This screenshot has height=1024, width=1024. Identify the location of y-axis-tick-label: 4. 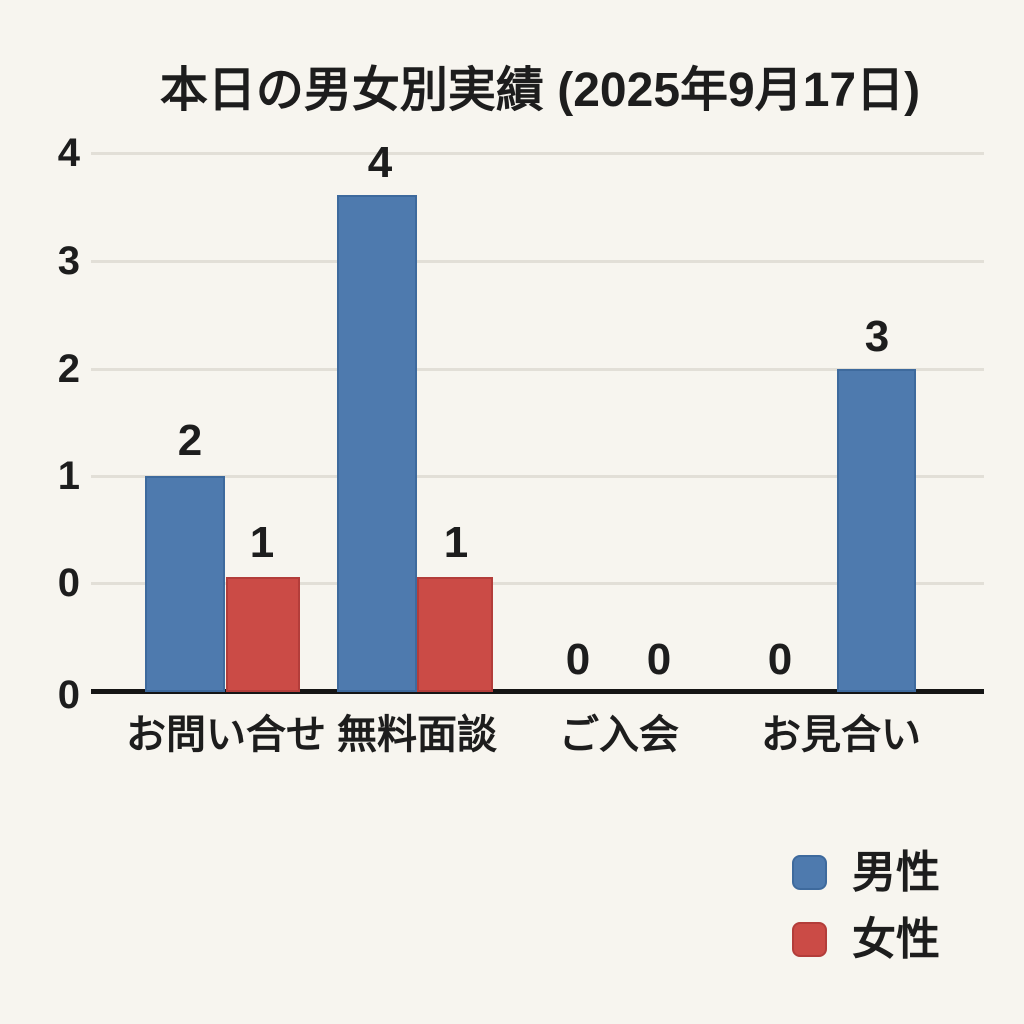
(68, 153).